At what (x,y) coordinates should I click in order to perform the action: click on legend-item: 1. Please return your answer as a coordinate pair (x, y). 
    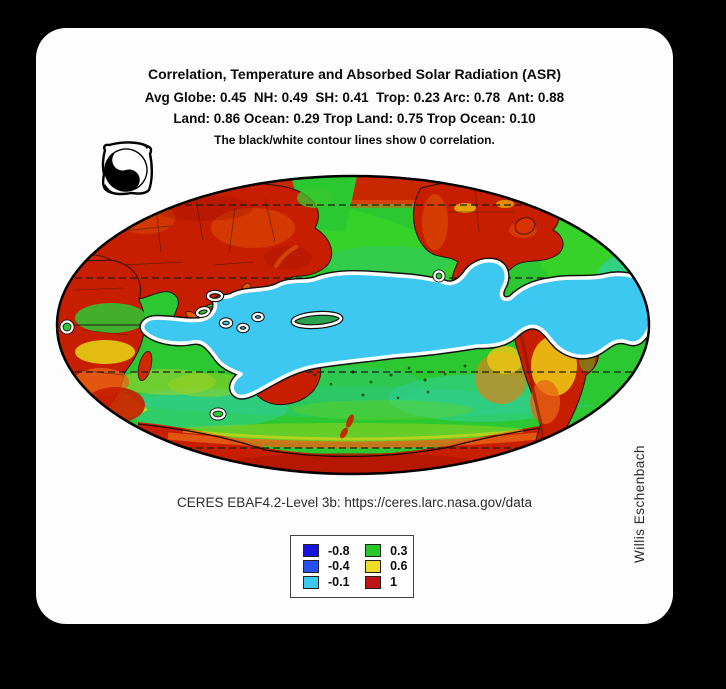
    Looking at the image, I should click on (387, 582).